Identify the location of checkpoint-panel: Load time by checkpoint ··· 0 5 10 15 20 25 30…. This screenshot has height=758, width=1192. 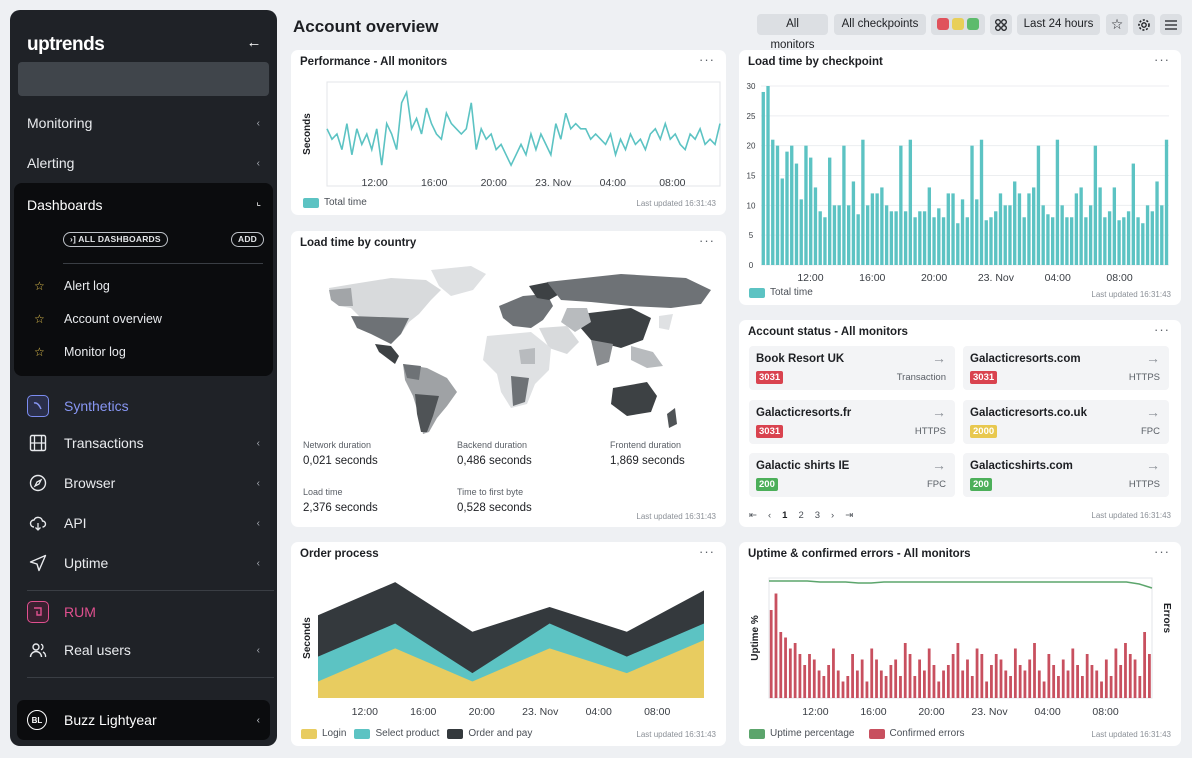
(960, 177).